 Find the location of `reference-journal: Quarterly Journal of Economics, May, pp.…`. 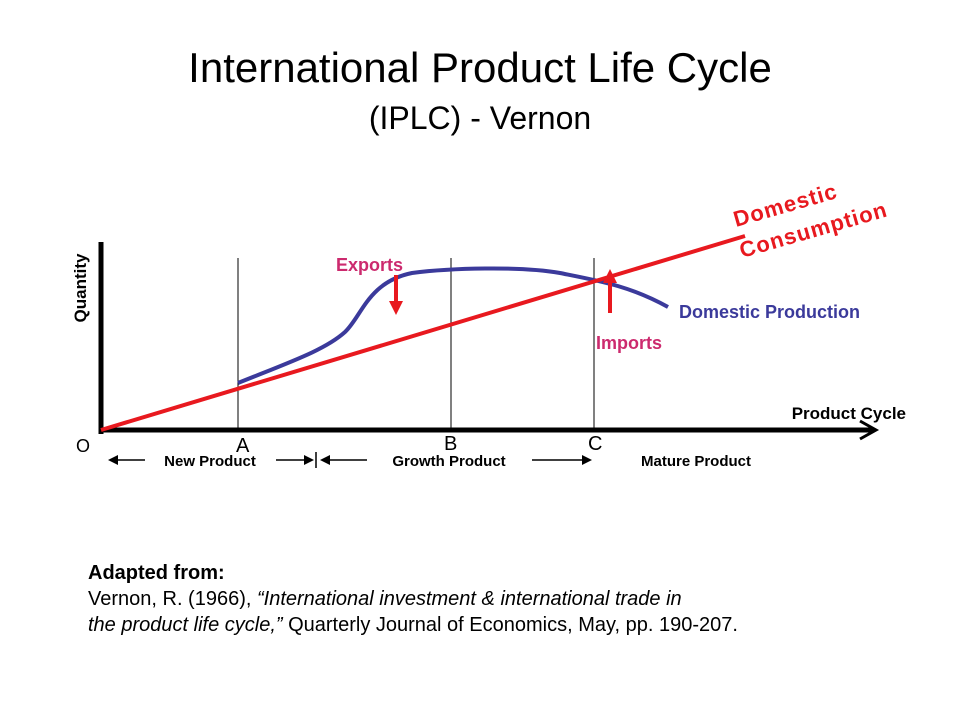

reference-journal: Quarterly Journal of Economics, May, pp.… is located at coordinates (510, 625).